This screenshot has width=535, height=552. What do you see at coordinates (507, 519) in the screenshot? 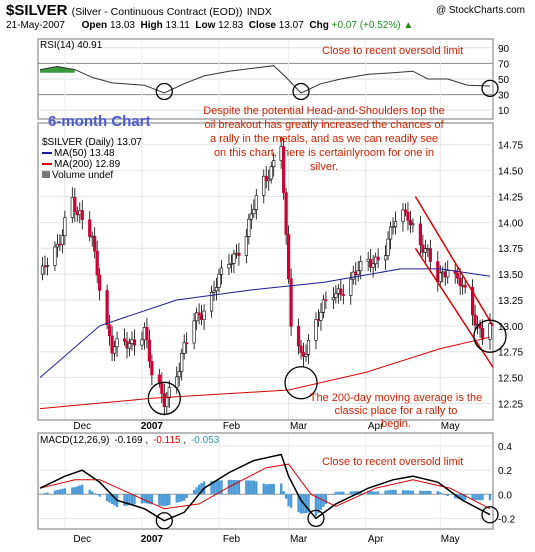
I see `macd-y-tick: -0.2` at bounding box center [507, 519].